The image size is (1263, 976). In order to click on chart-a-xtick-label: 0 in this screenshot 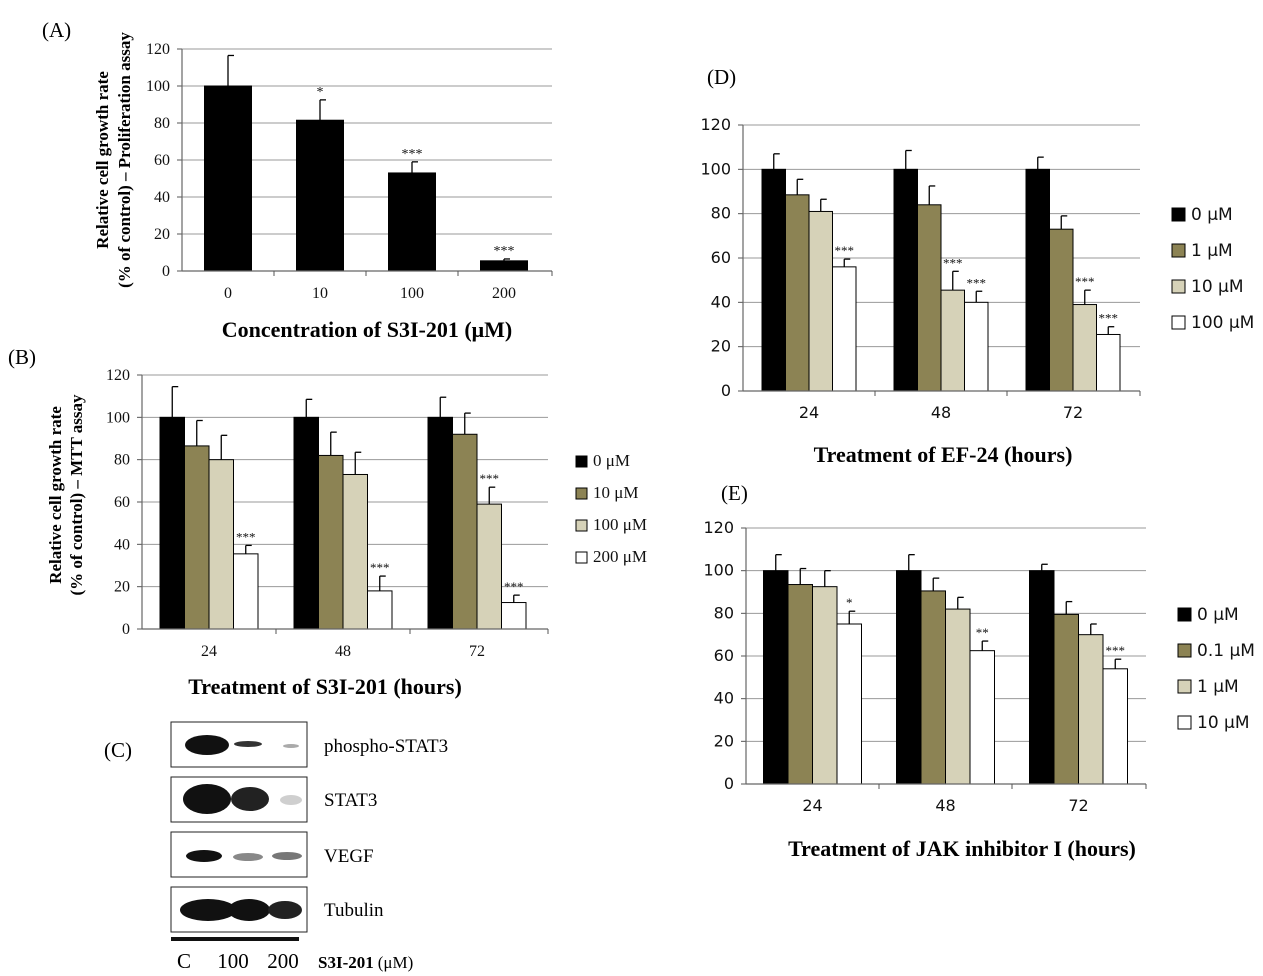, I will do `click(228, 293)`.